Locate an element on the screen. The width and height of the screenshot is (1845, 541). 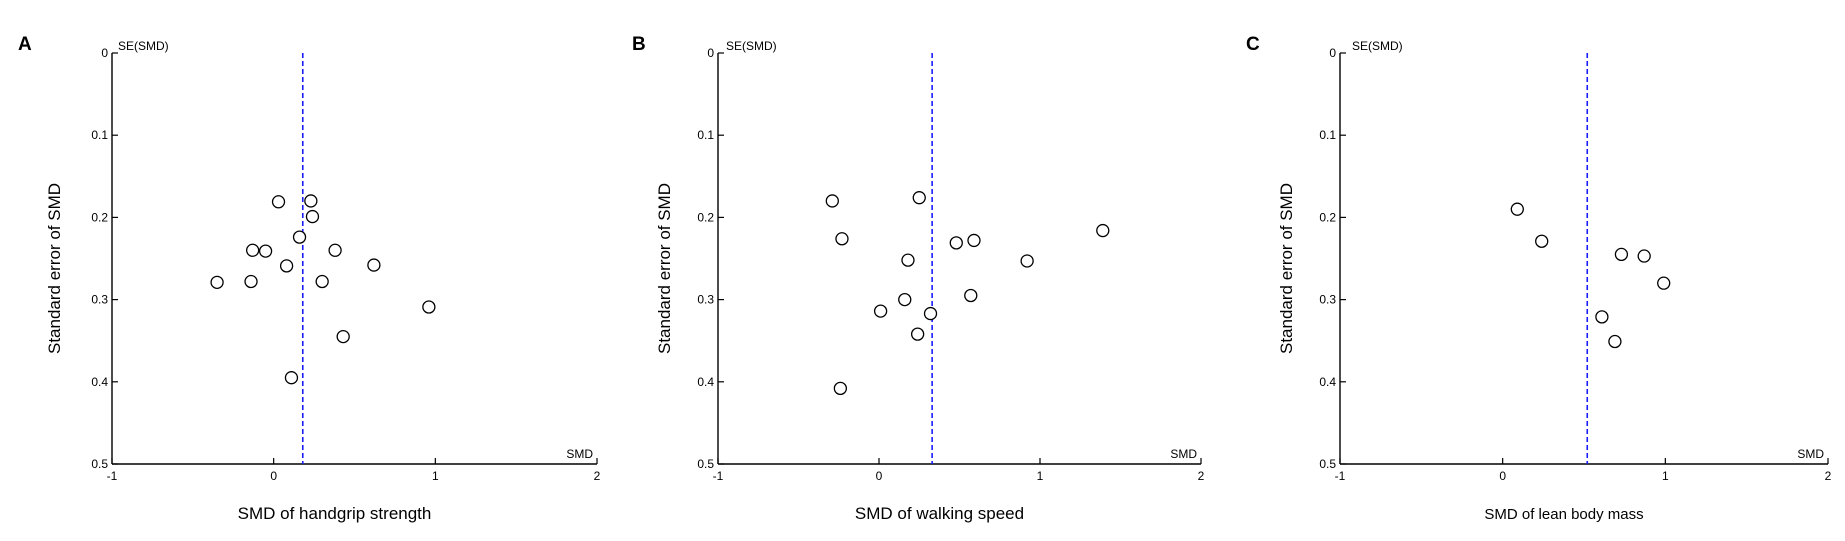
panel-letter-c: C is located at coordinates (1253, 44).